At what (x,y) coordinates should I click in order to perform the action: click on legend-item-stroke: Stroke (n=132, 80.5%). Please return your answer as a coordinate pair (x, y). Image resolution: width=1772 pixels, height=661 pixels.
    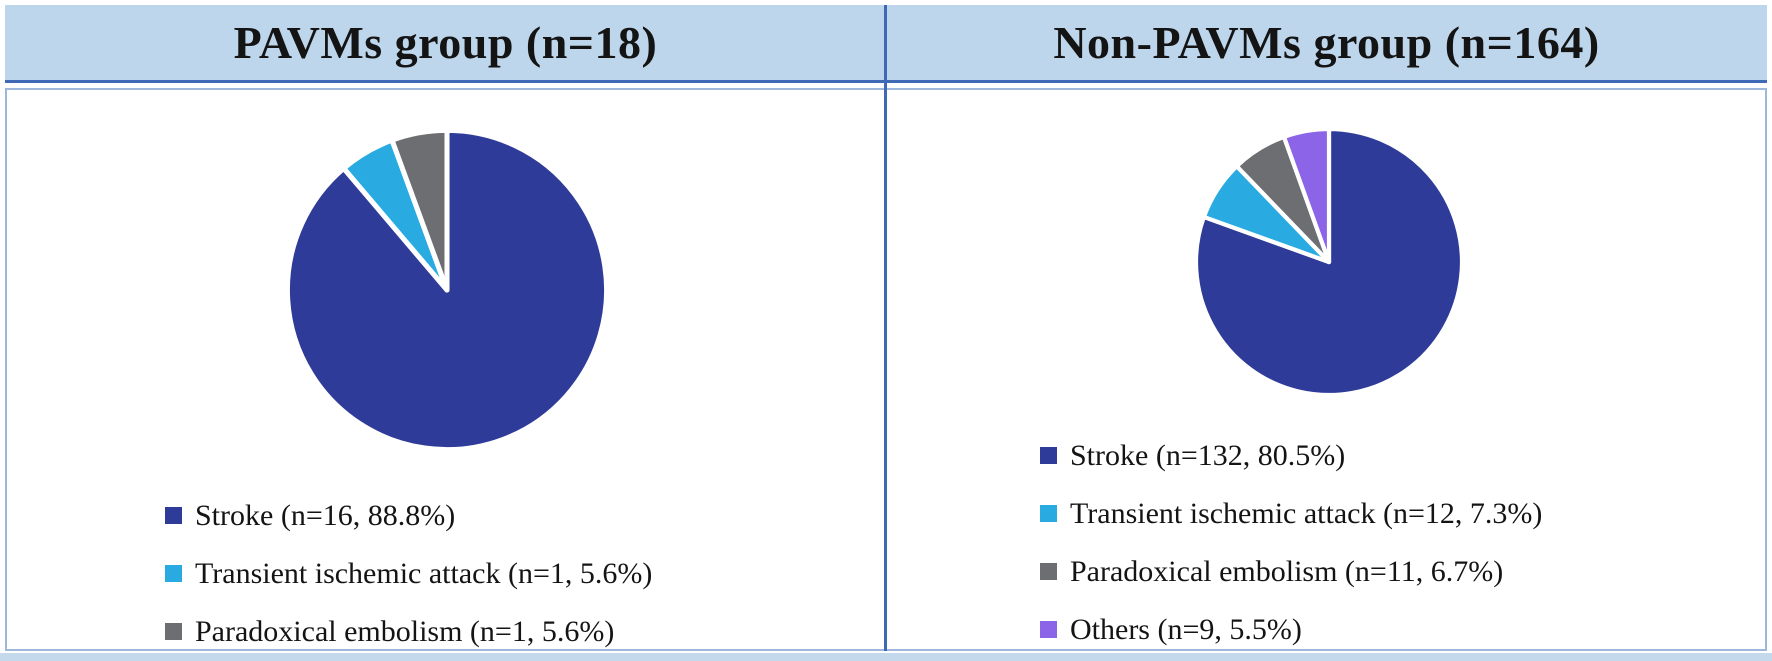
    Looking at the image, I should click on (1291, 456).